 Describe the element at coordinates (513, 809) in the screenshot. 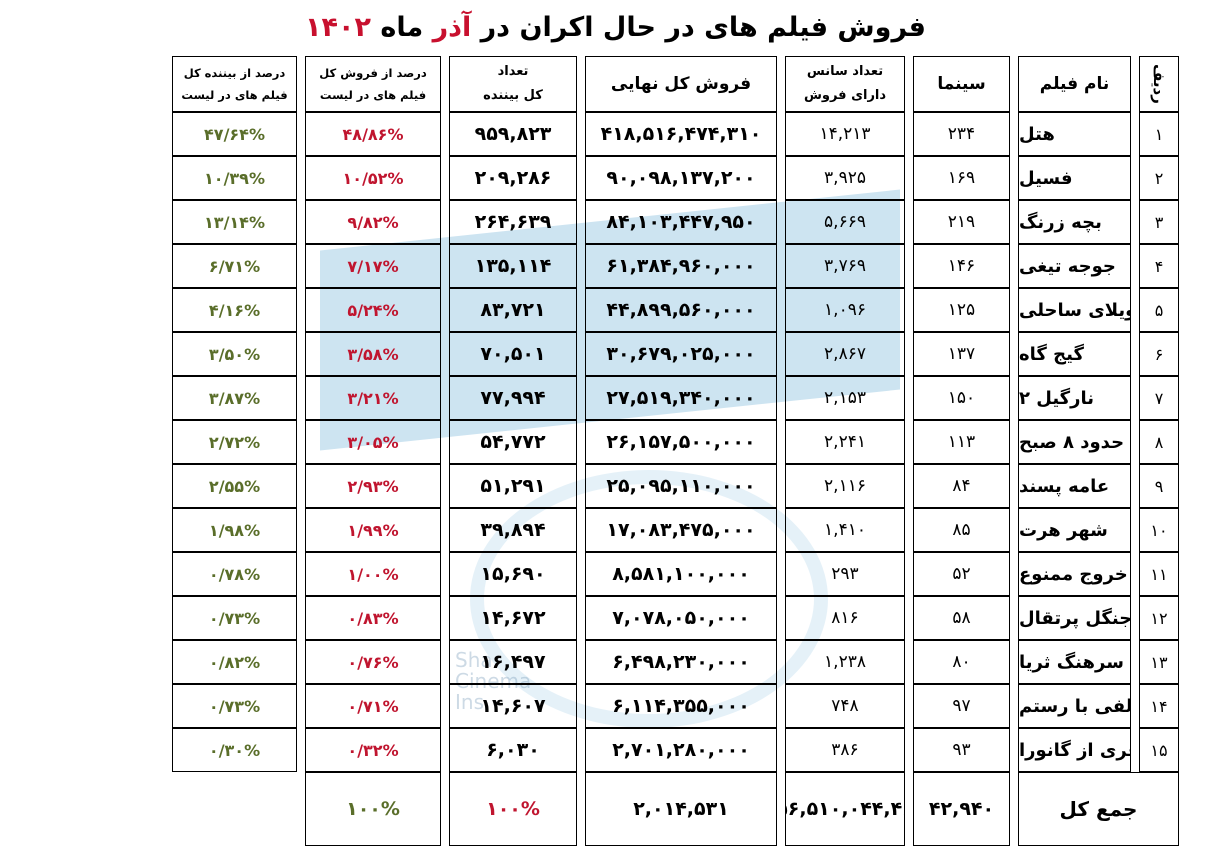

I see `total-sales-percent-cell: ۱۰۰%` at that location.